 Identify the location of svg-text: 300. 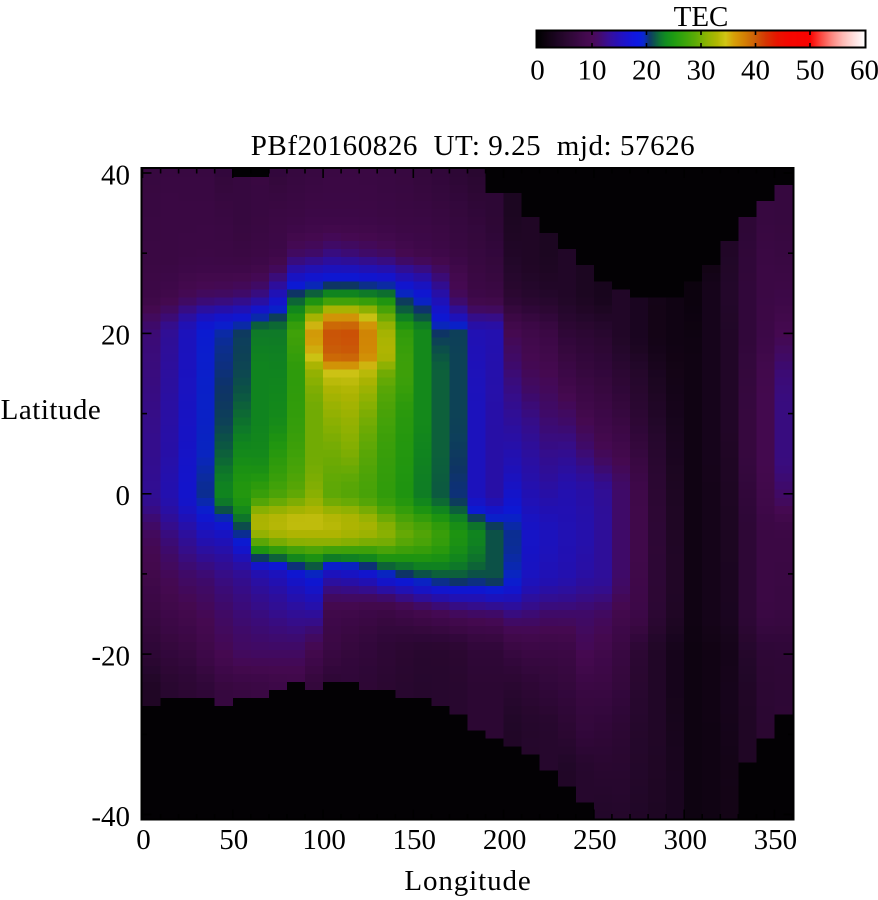
(685, 840).